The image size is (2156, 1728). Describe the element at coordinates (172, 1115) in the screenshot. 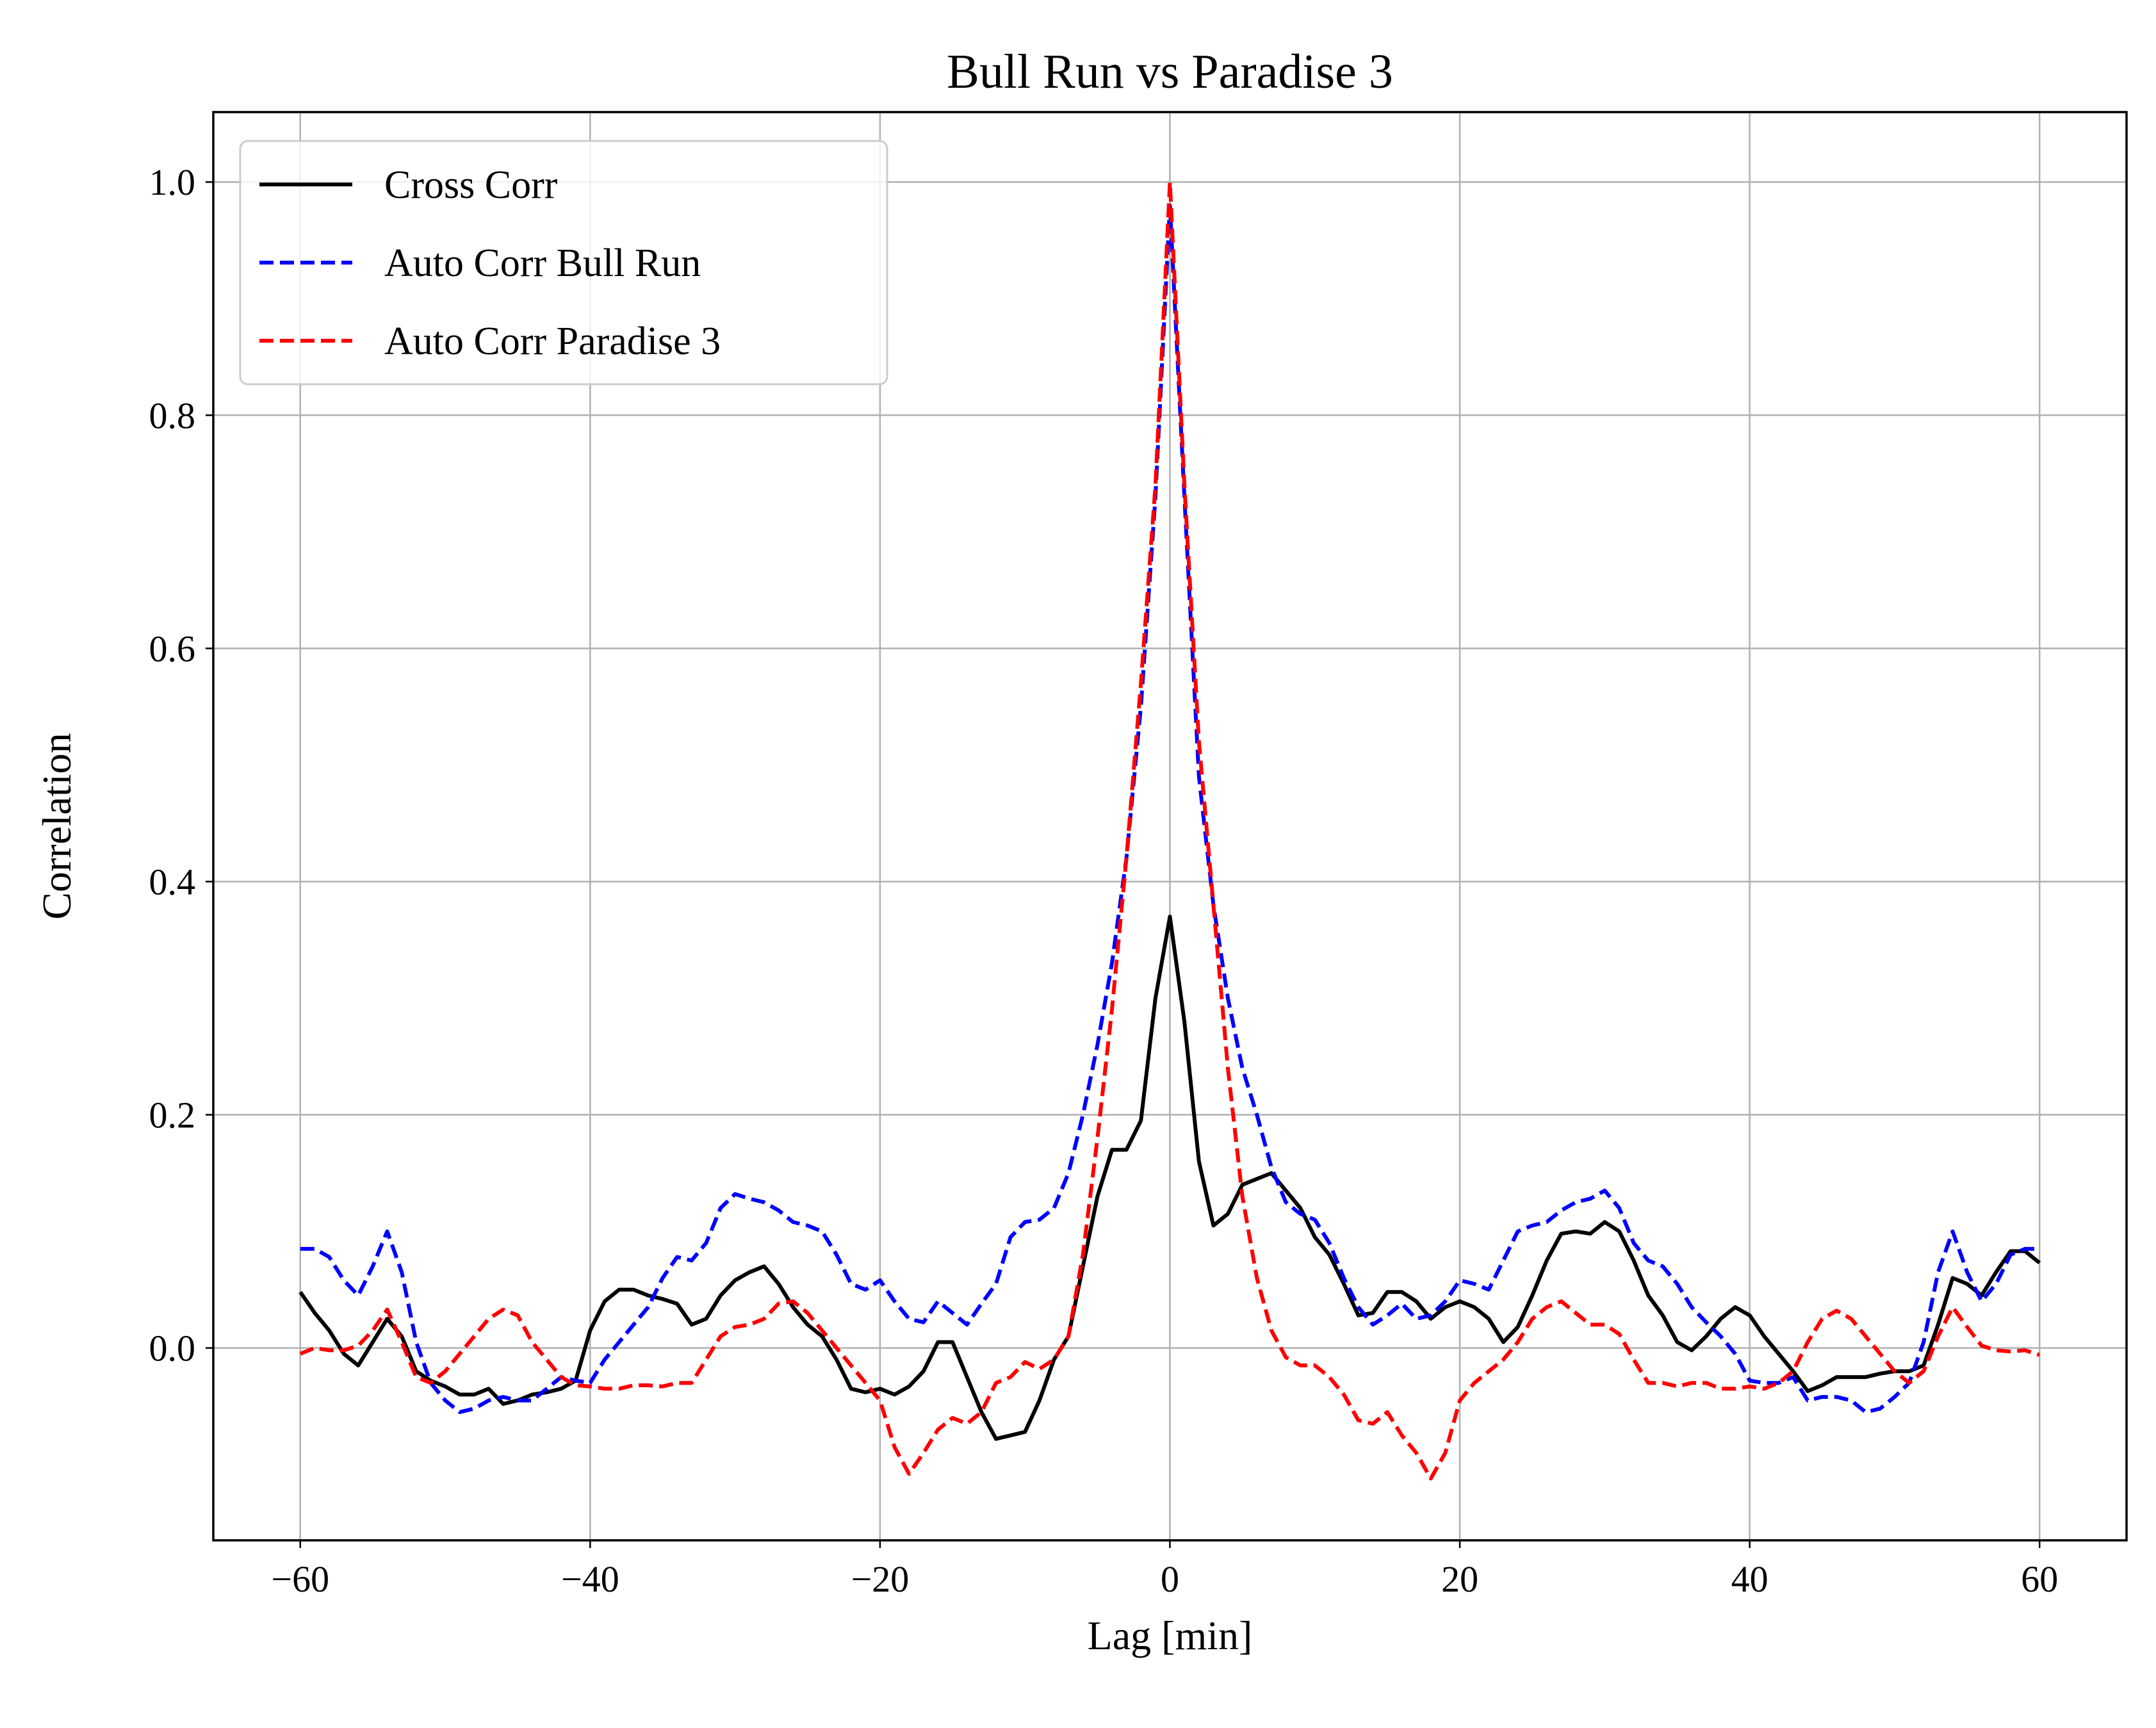

I see `y-tick-label: 0.2` at that location.